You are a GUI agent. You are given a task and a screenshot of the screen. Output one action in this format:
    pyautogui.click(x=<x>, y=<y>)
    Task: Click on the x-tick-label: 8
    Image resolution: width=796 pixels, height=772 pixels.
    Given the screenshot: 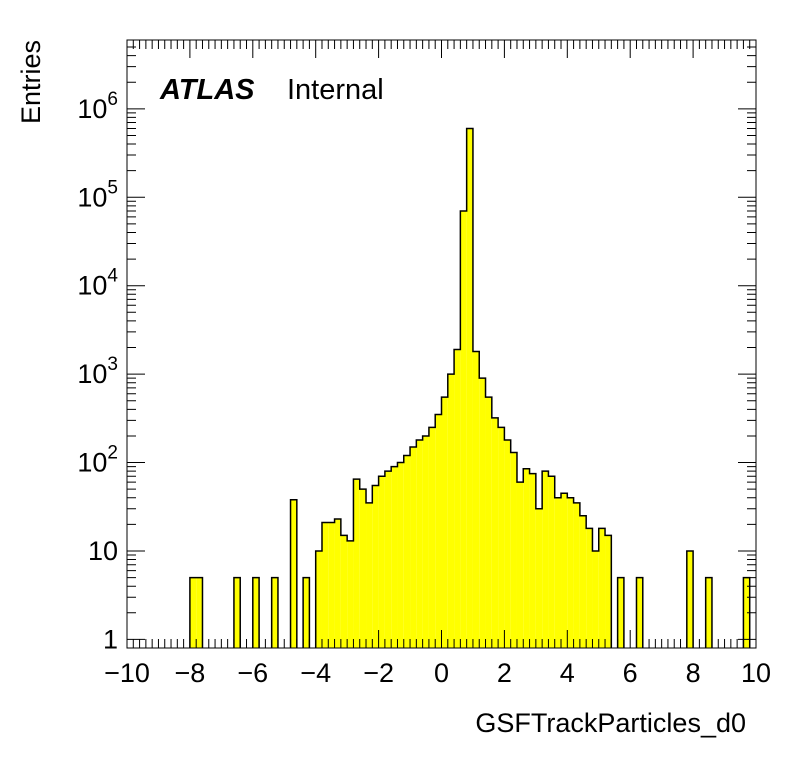 What is the action you would take?
    pyautogui.click(x=693, y=673)
    